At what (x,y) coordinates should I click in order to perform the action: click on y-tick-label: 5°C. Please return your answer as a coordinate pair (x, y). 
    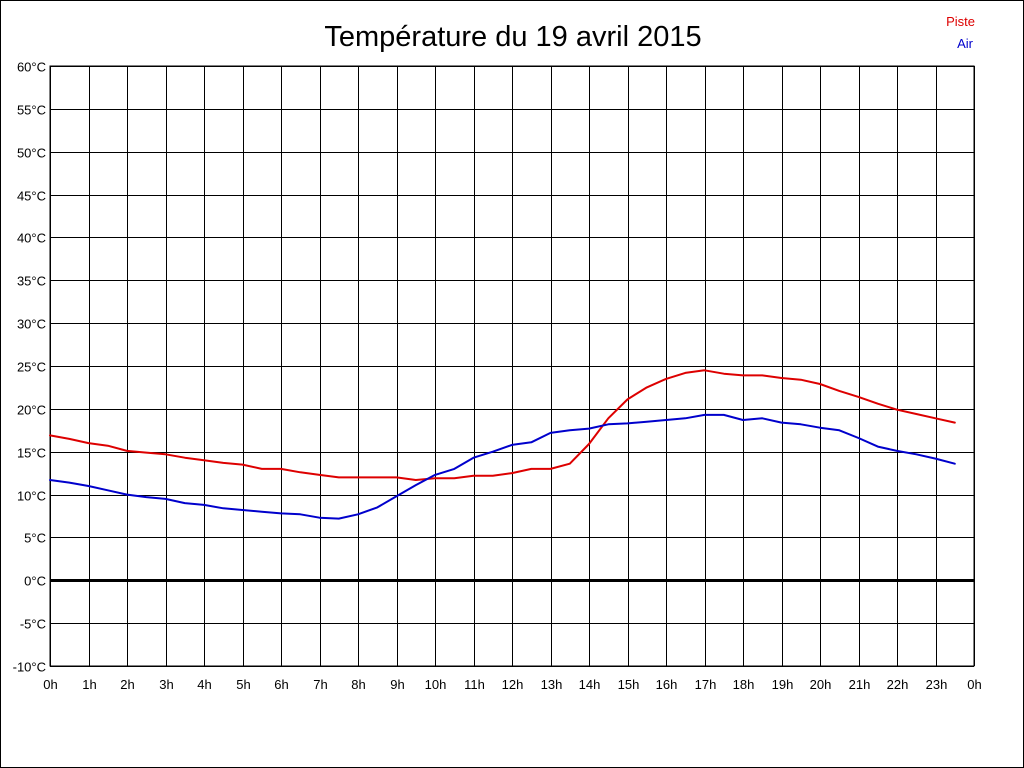
    Looking at the image, I should click on (35, 538).